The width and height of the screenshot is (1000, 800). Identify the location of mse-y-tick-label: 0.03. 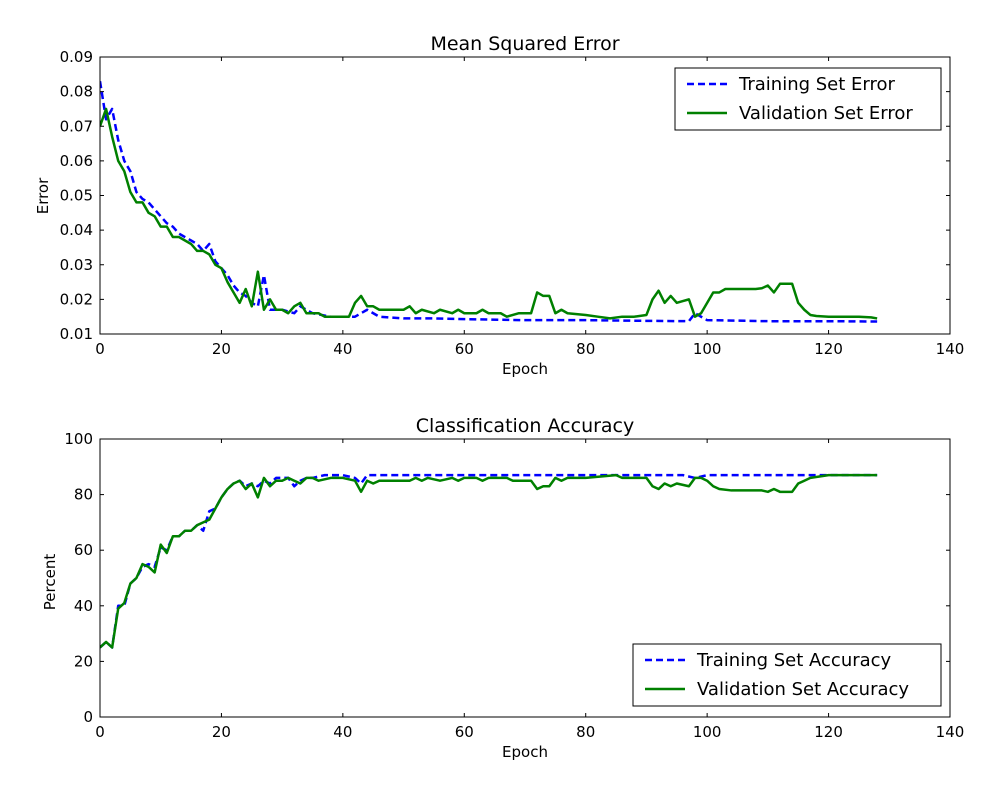
(76, 265).